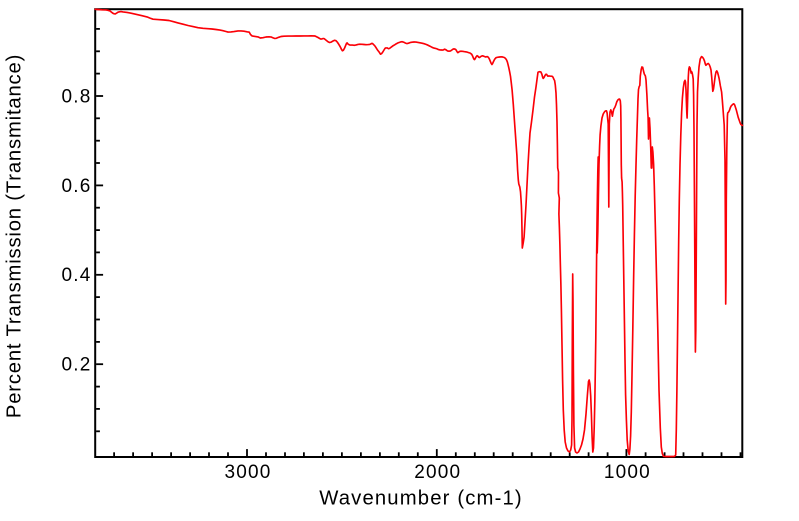 The width and height of the screenshot is (799, 521). What do you see at coordinates (76, 186) in the screenshot?
I see `svg-text: 0.6` at bounding box center [76, 186].